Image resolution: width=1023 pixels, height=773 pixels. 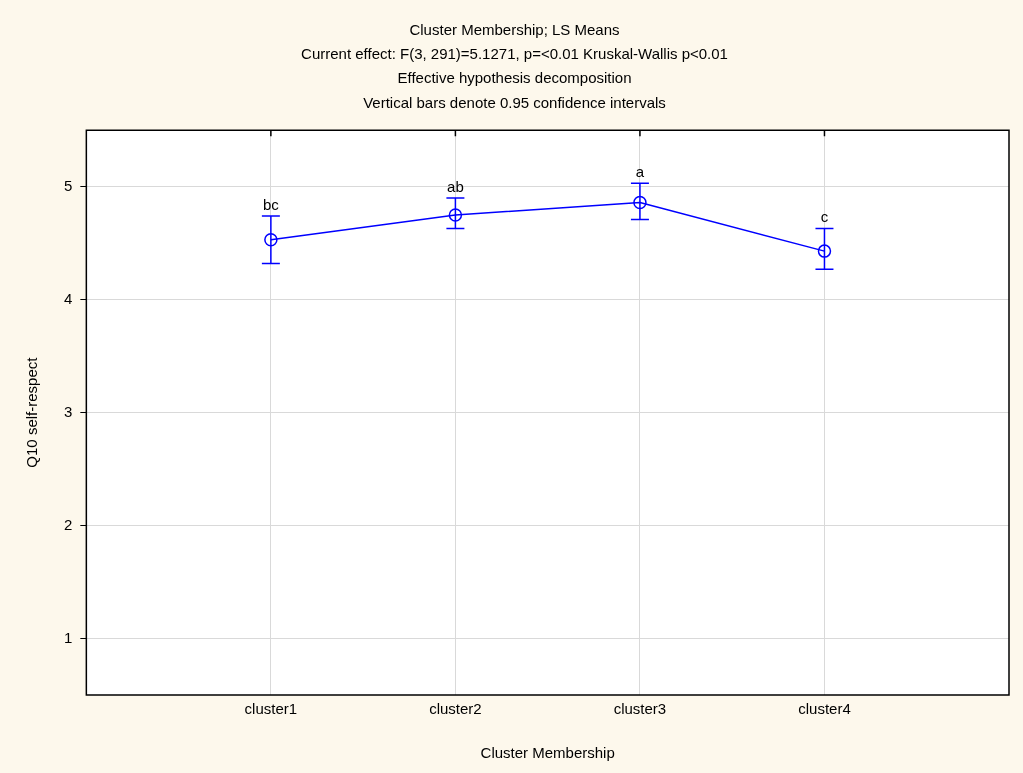 What do you see at coordinates (824, 217) in the screenshot?
I see `annotation: c` at bounding box center [824, 217].